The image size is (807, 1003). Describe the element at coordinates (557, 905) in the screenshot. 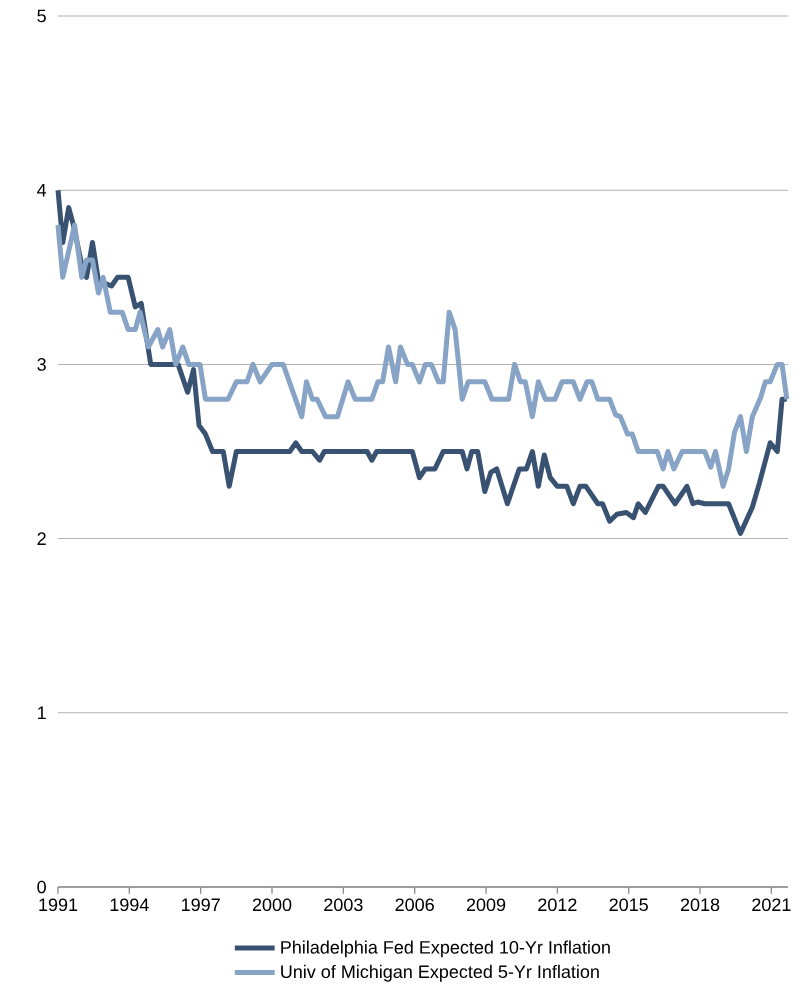

I see `x-tick-label: 2012` at that location.